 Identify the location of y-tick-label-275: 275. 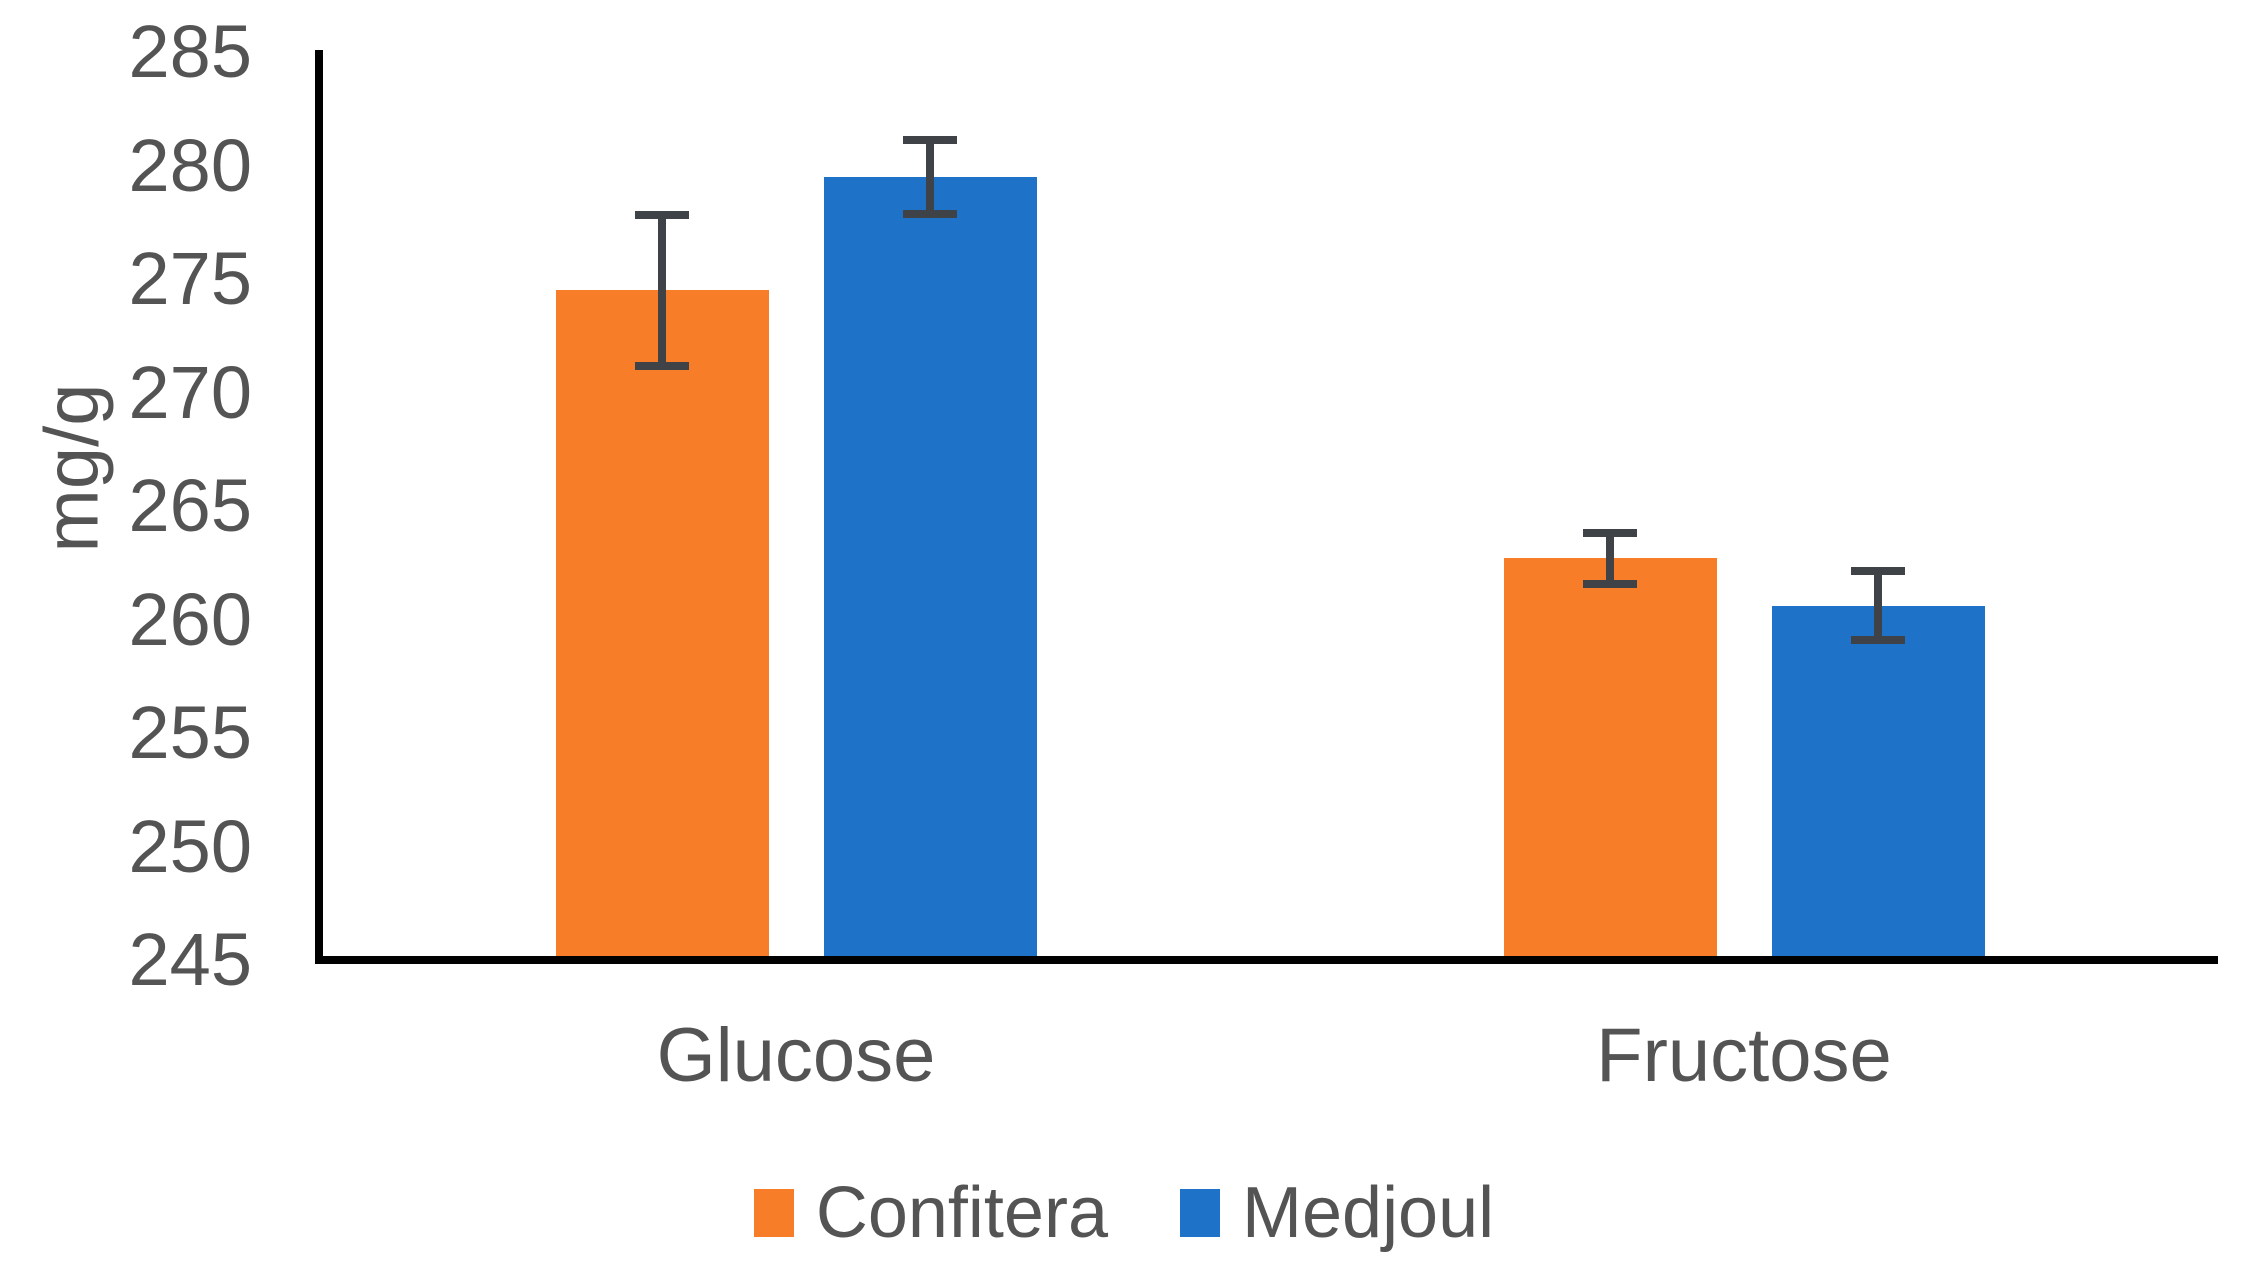
(190, 278).